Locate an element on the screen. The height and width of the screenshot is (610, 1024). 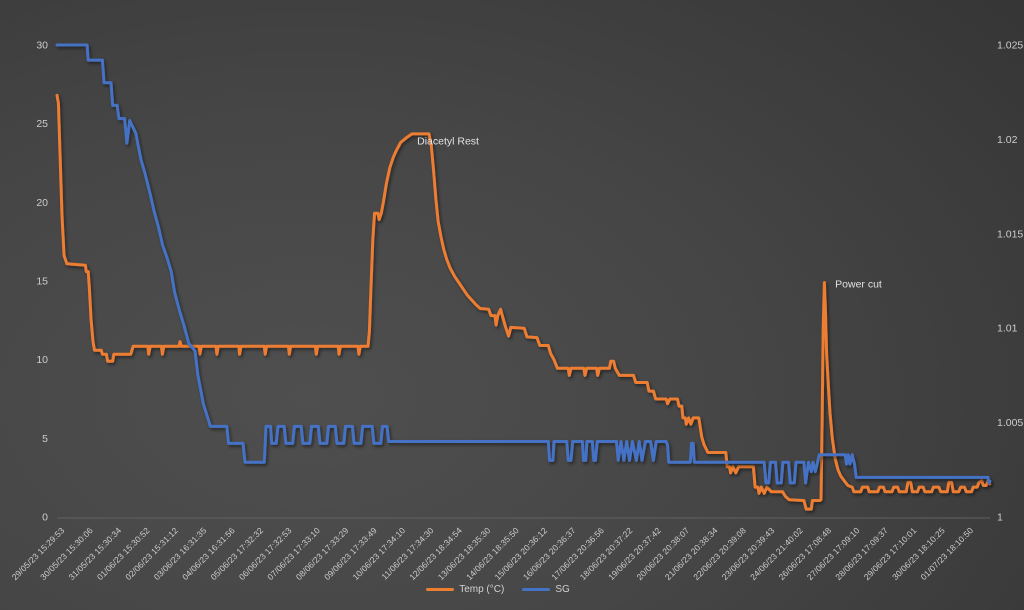
annotation-diacetyl-rest: Diacetyl Rest is located at coordinates (448, 141).